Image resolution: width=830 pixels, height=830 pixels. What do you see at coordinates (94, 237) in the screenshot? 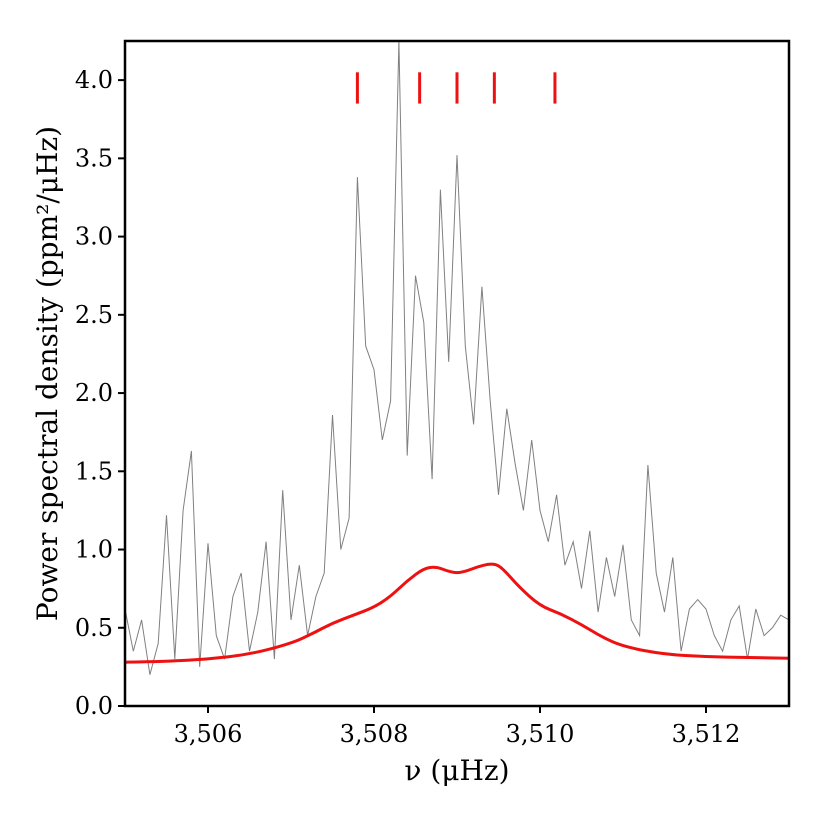
I see `y-tick-label: 3.0` at bounding box center [94, 237].